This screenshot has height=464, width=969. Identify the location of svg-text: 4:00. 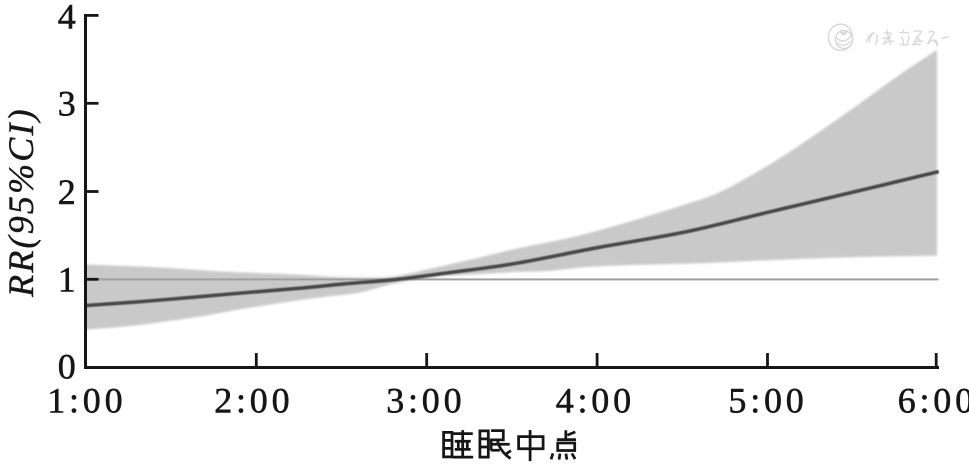
(595, 401).